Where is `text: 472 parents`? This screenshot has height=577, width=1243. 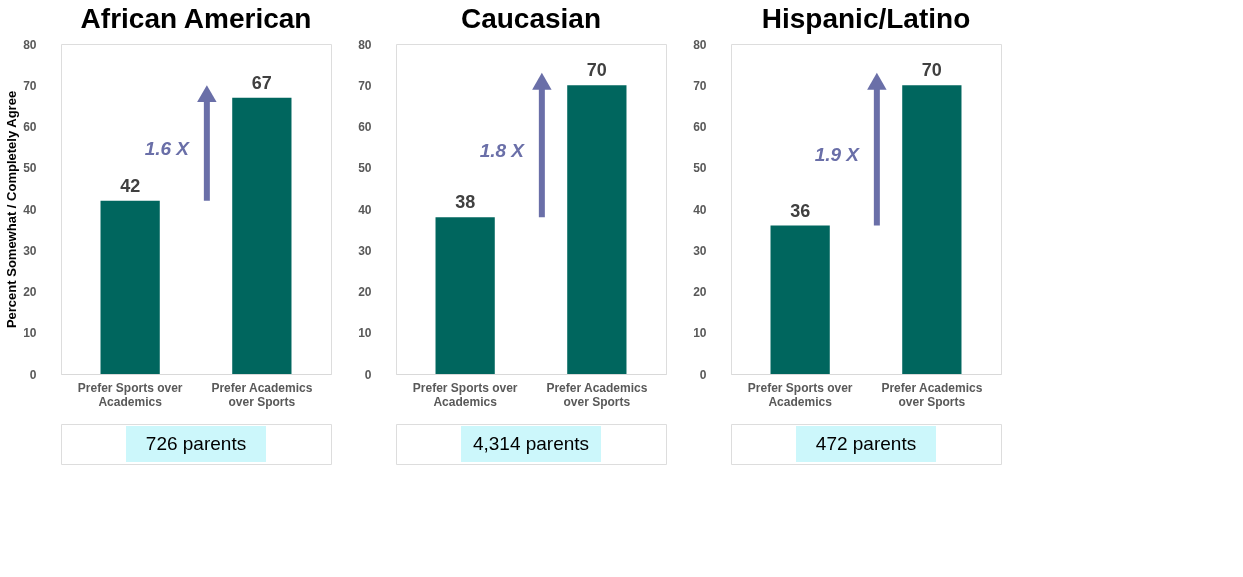
text: 472 parents is located at coordinates (866, 443).